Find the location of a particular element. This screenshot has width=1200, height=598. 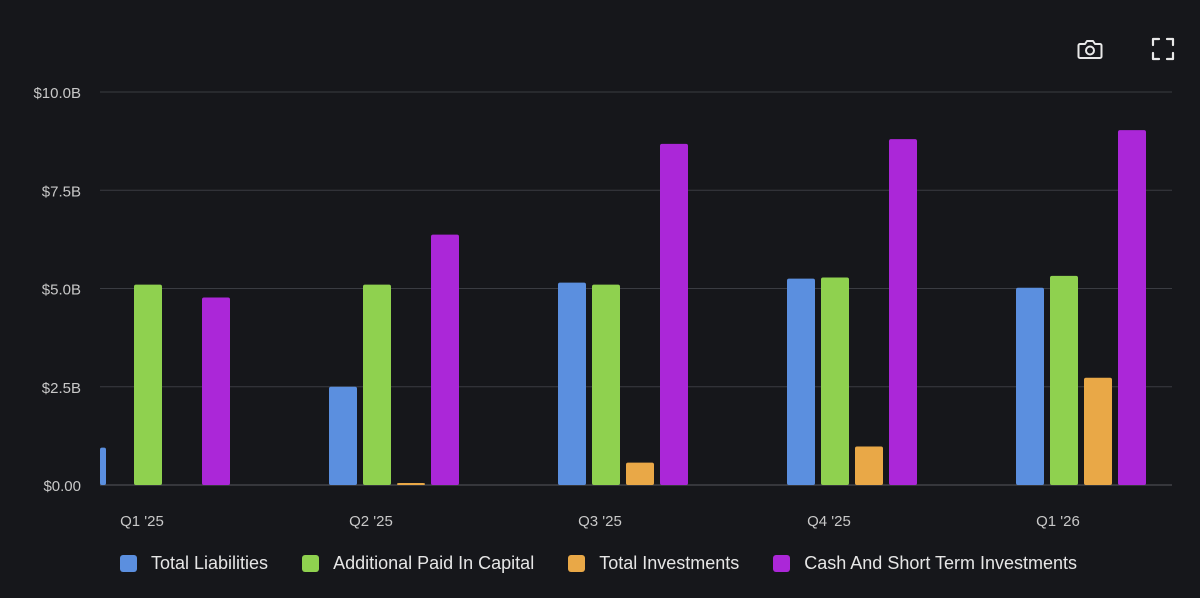

legend-label: Cash And Short Term Investments is located at coordinates (941, 563).